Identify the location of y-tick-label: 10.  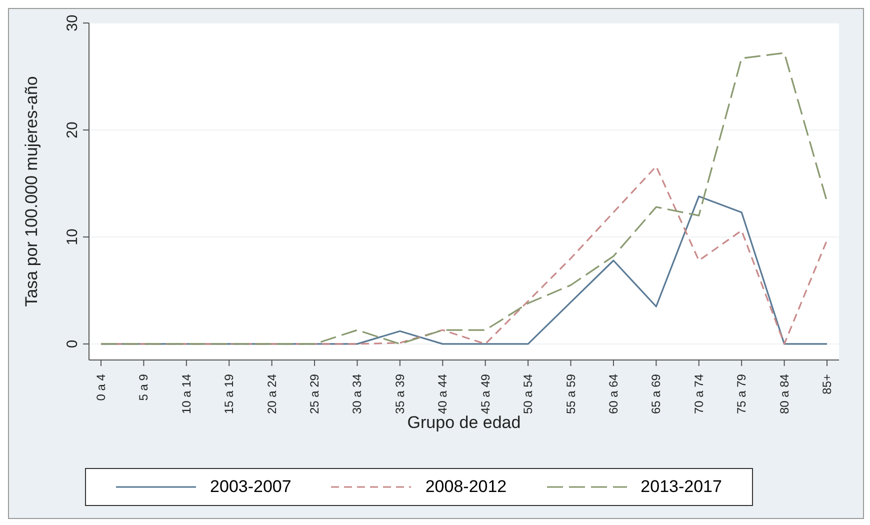
(72, 237).